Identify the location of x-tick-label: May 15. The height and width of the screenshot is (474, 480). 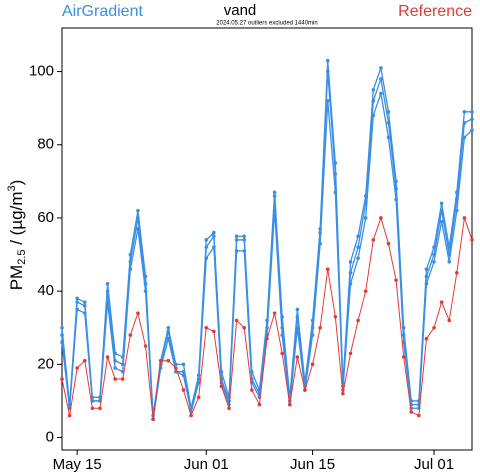
(77, 464).